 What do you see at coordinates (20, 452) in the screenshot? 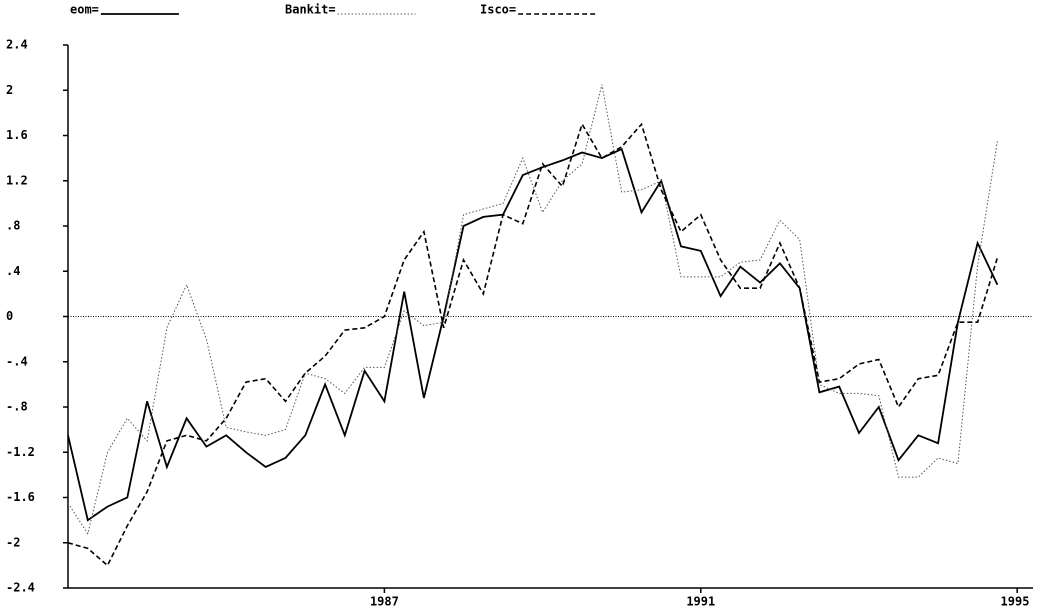
I see `y-tick-label: -1.2` at bounding box center [20, 452].